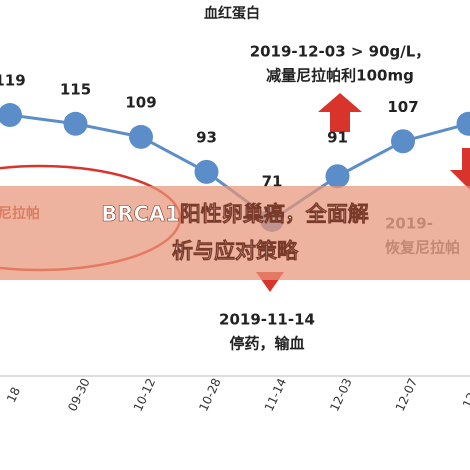  What do you see at coordinates (78, 395) in the screenshot?
I see `x-tick-label: 09-30` at bounding box center [78, 395].